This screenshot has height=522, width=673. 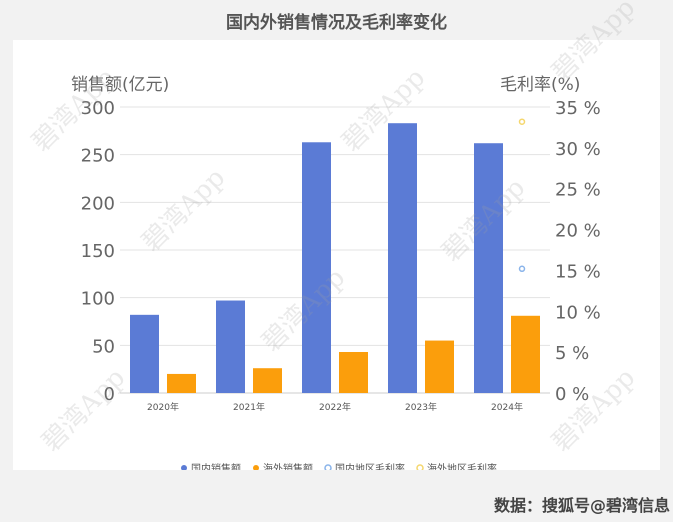 What do you see at coordinates (582, 505) in the screenshot?
I see `source-note: 数据：搜狐号@碧湾信息` at bounding box center [582, 505].